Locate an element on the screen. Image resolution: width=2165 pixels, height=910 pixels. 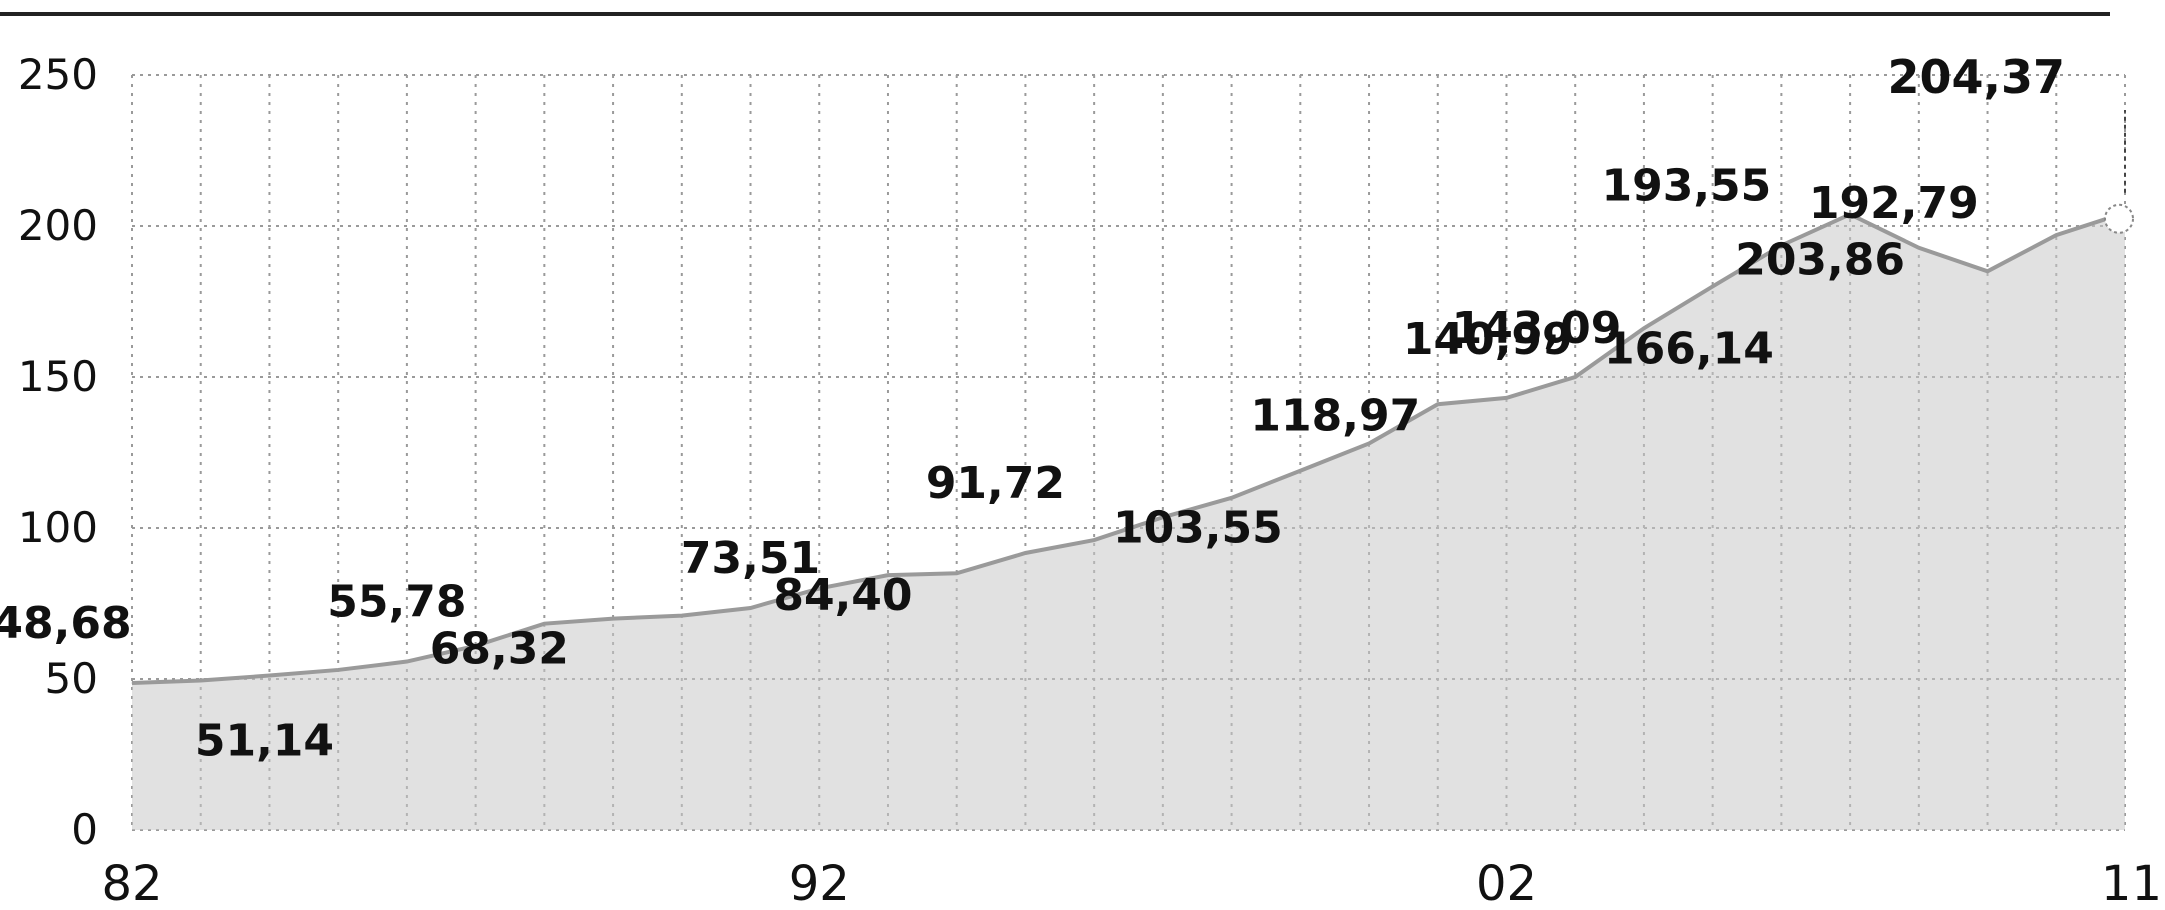
data-label: 203,86 is located at coordinates (1820, 259).